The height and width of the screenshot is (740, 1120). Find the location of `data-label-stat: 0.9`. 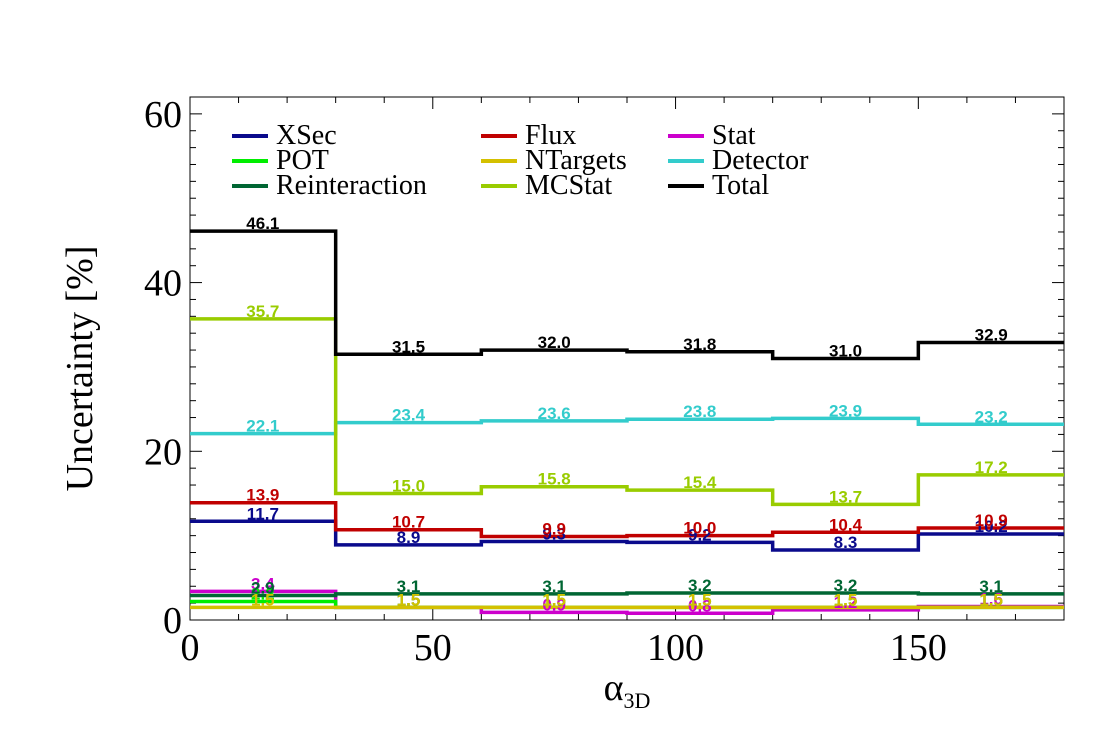

data-label-stat: 0.9 is located at coordinates (554, 604).